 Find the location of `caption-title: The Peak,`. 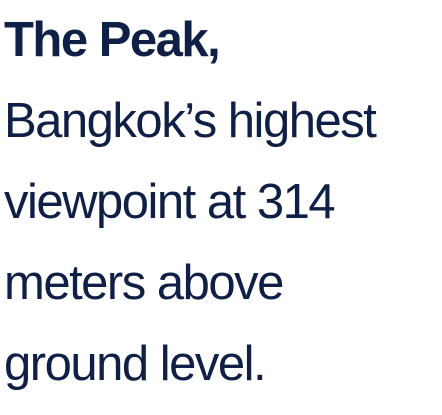

caption-title: The Peak, is located at coordinates (112, 40).